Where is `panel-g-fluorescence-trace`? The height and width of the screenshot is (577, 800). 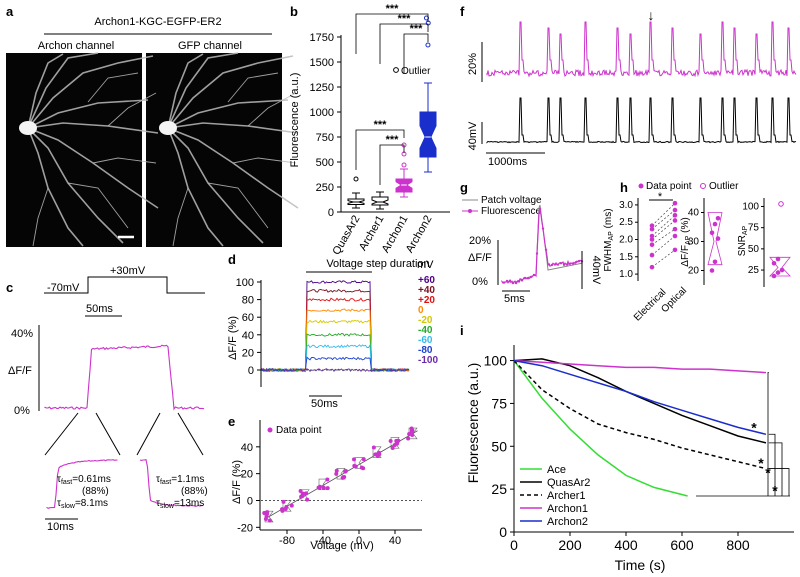
panel-g-fluorescence-trace is located at coordinates (542, 246).